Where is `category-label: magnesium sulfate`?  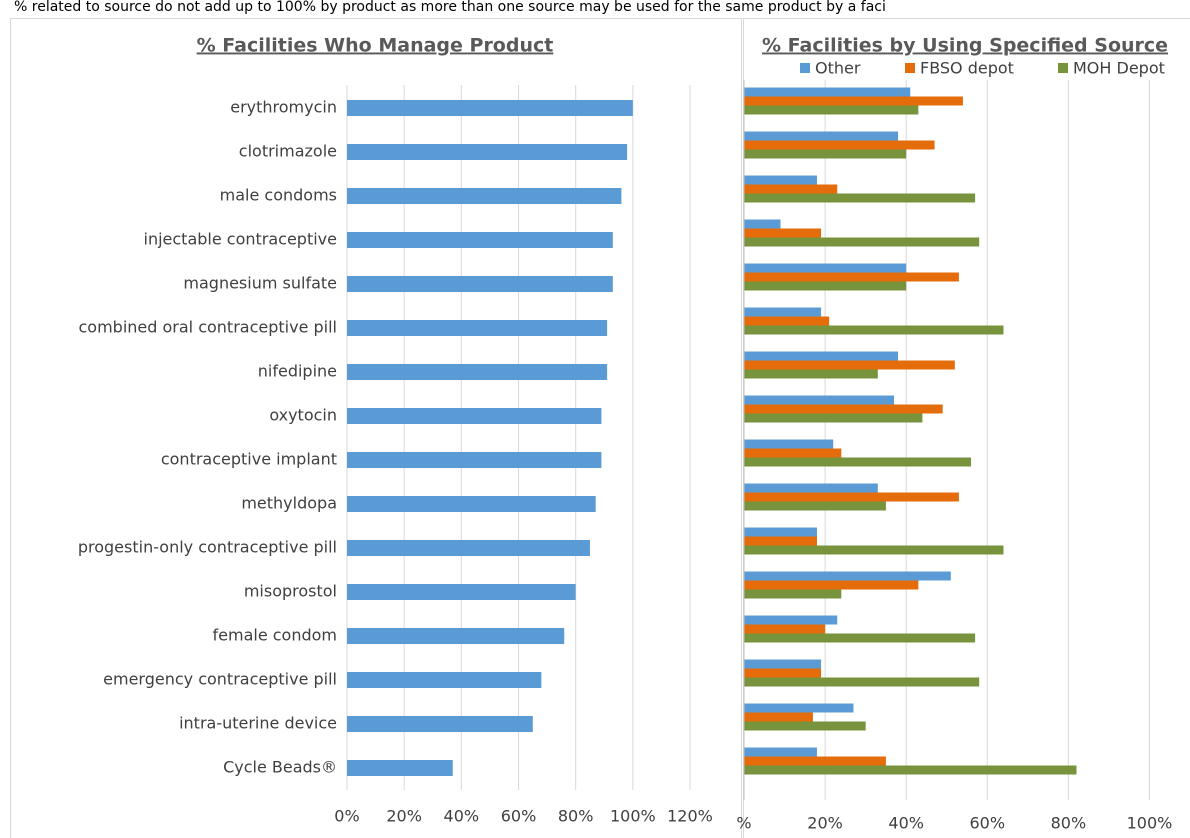 category-label: magnesium sulfate is located at coordinates (260, 283).